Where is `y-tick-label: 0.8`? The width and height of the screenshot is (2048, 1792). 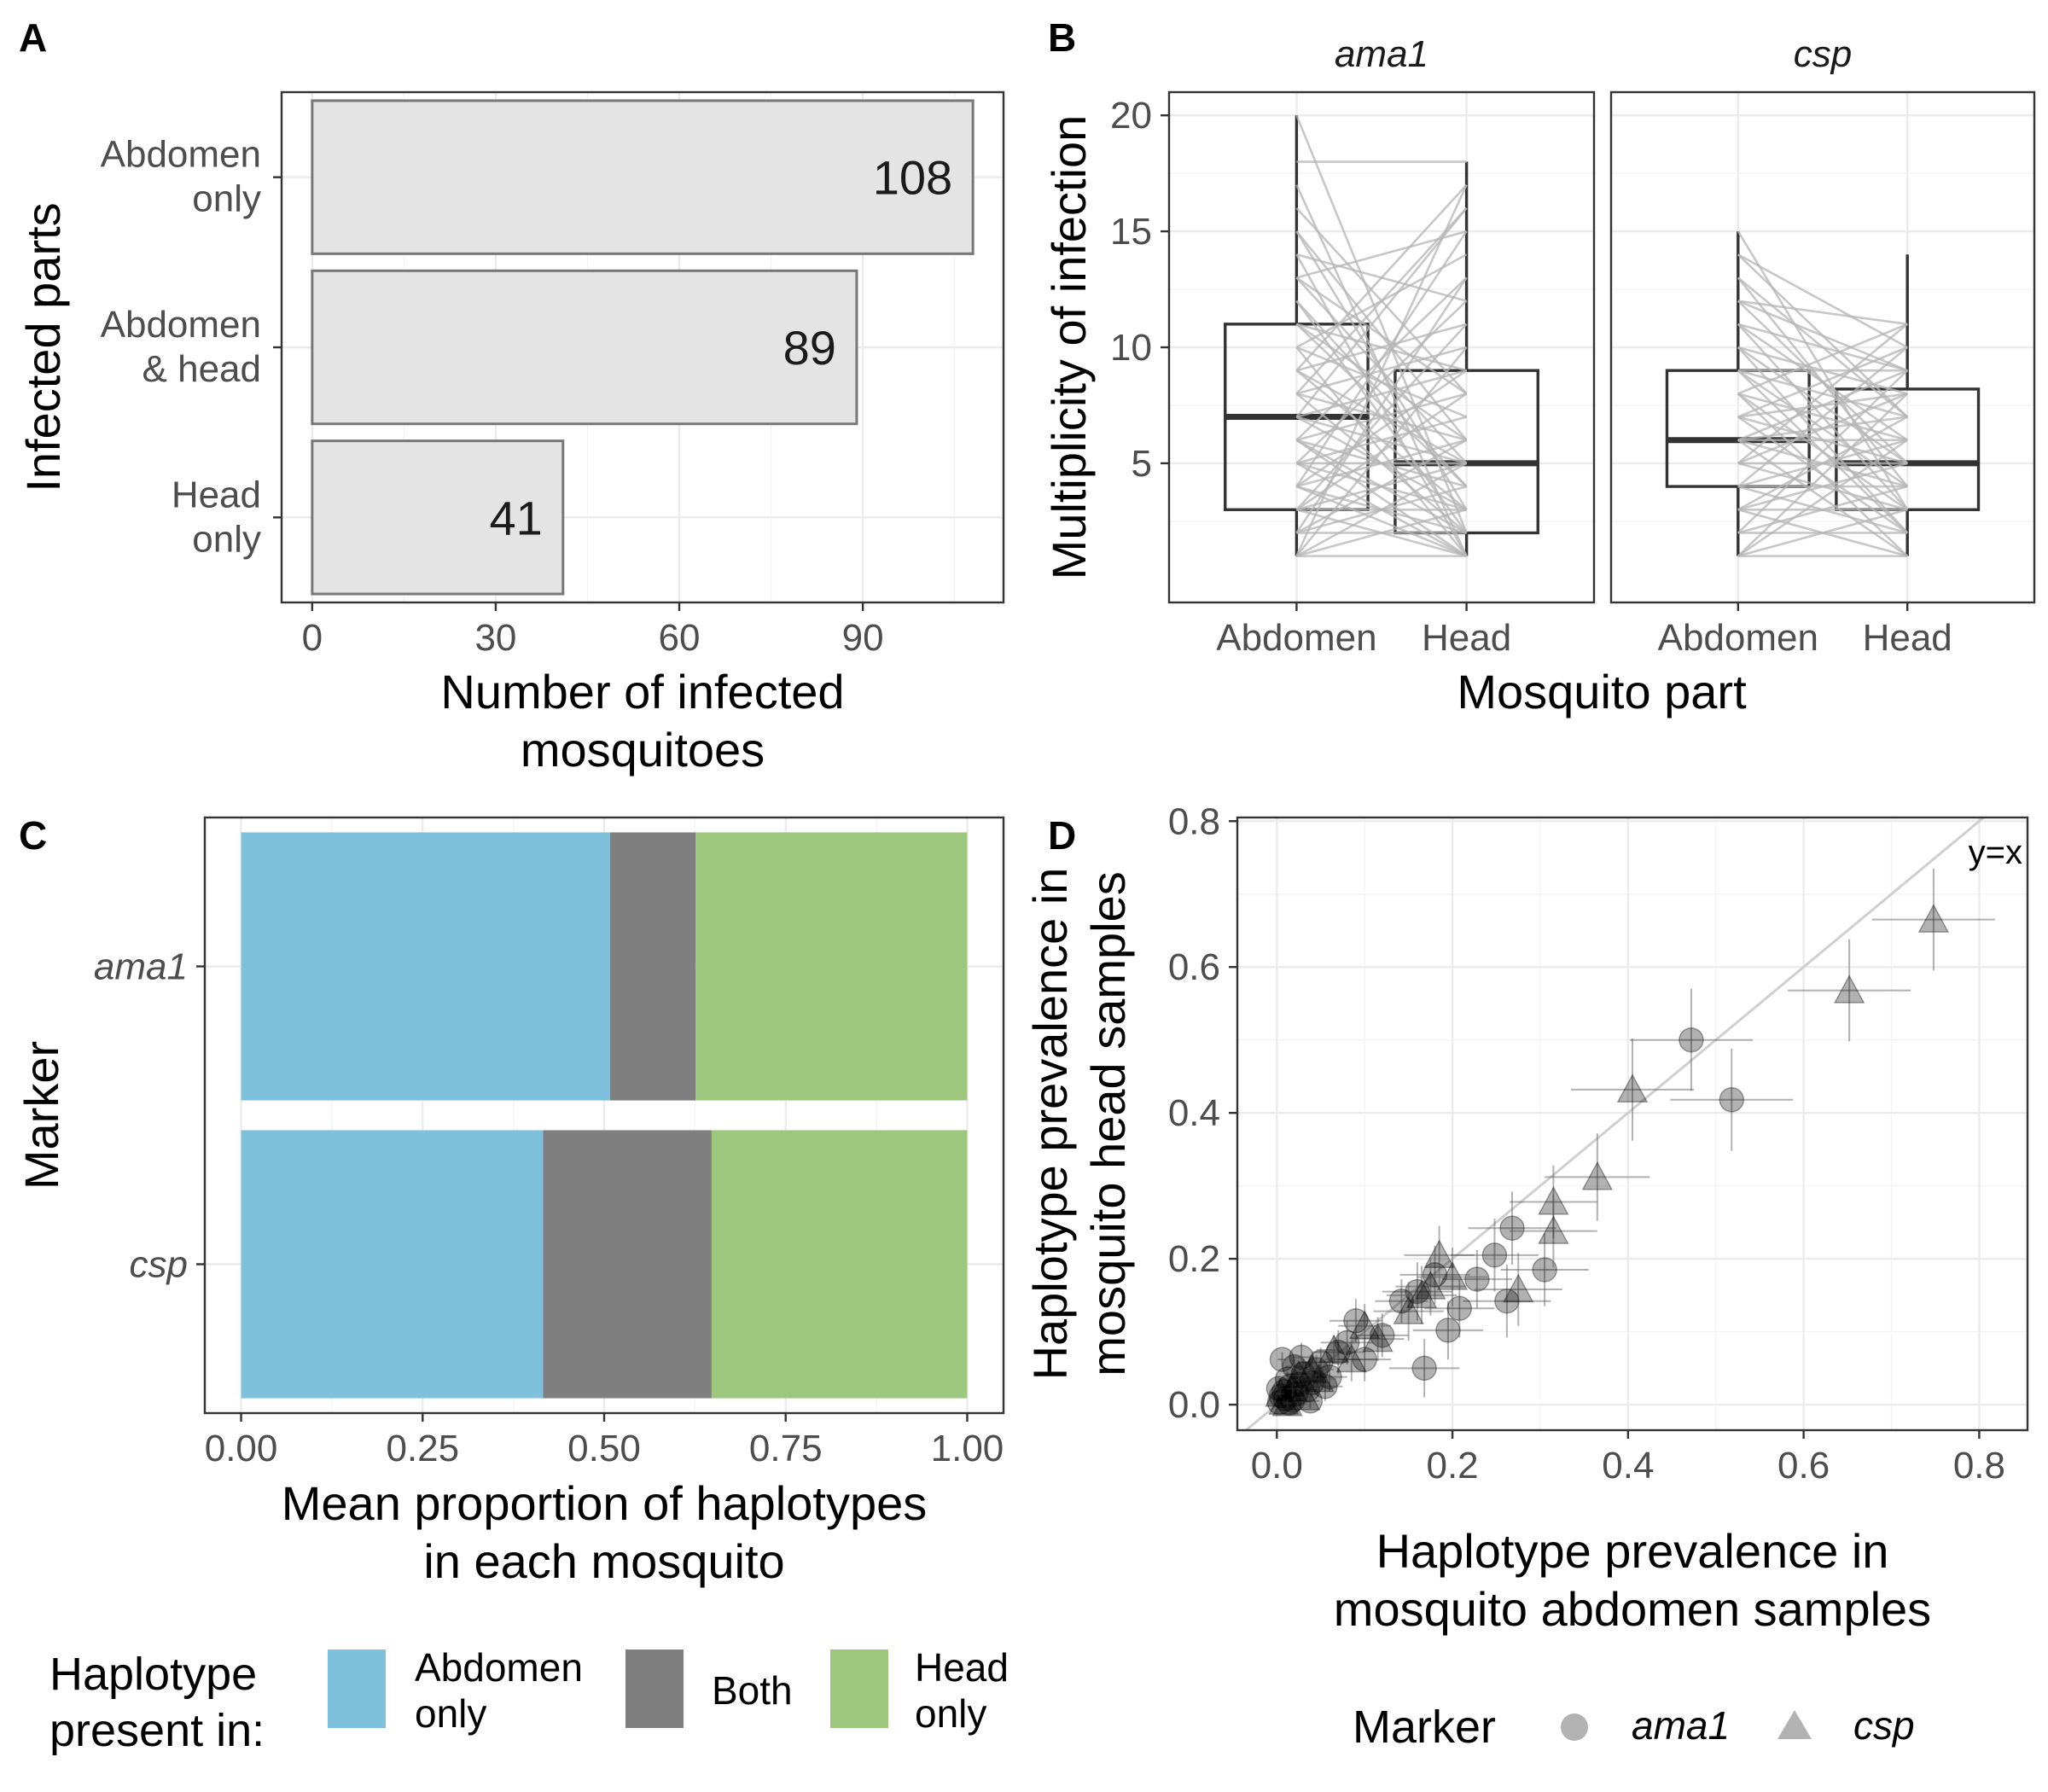 y-tick-label: 0.8 is located at coordinates (1194, 821).